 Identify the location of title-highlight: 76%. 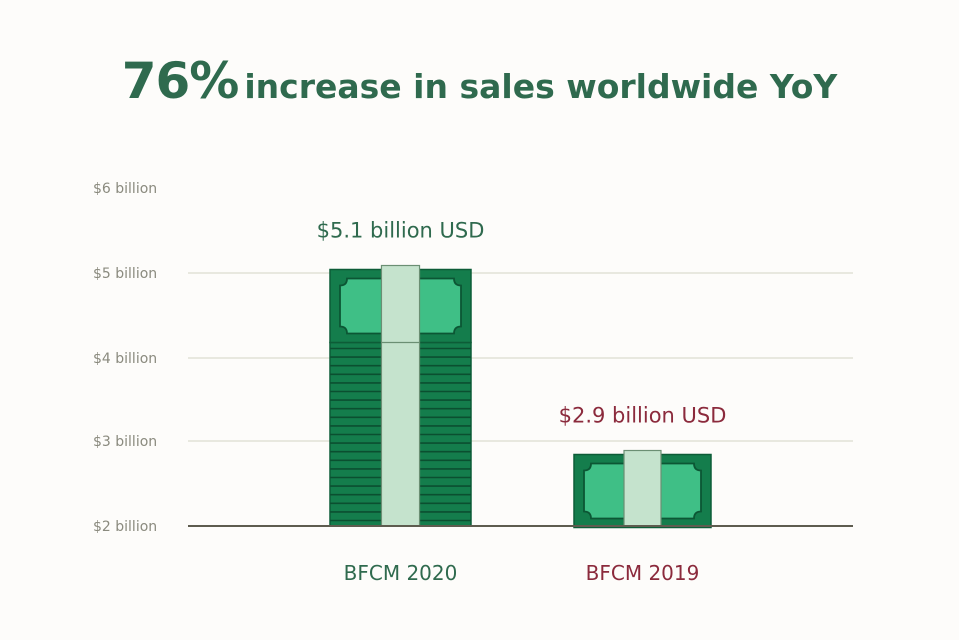
(180, 81).